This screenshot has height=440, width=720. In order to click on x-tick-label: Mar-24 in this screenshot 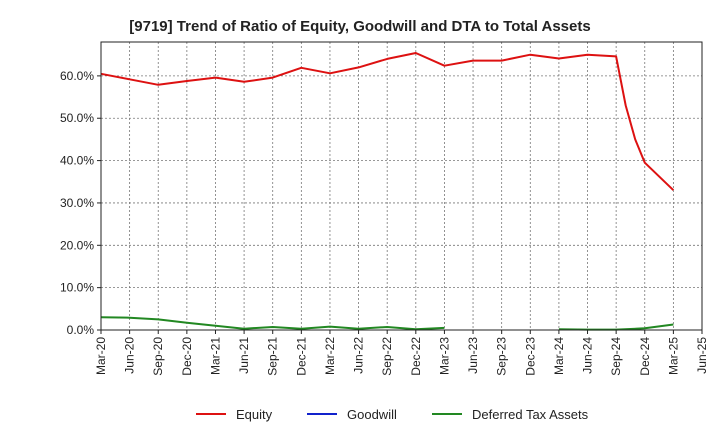, I will do `click(559, 356)`.